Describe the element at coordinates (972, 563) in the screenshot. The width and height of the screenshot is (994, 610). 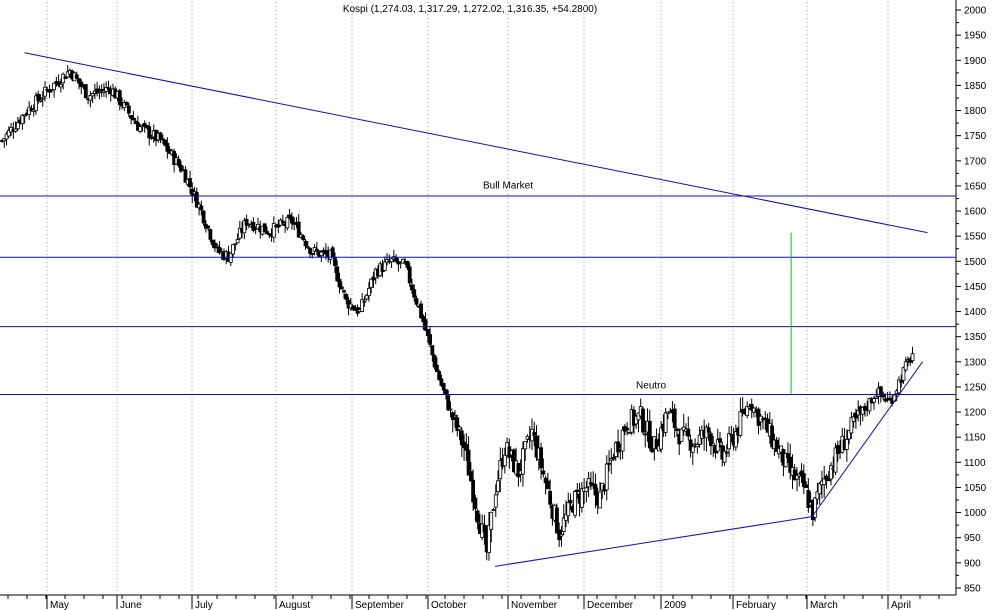
I see `y-tick-label: 900` at that location.